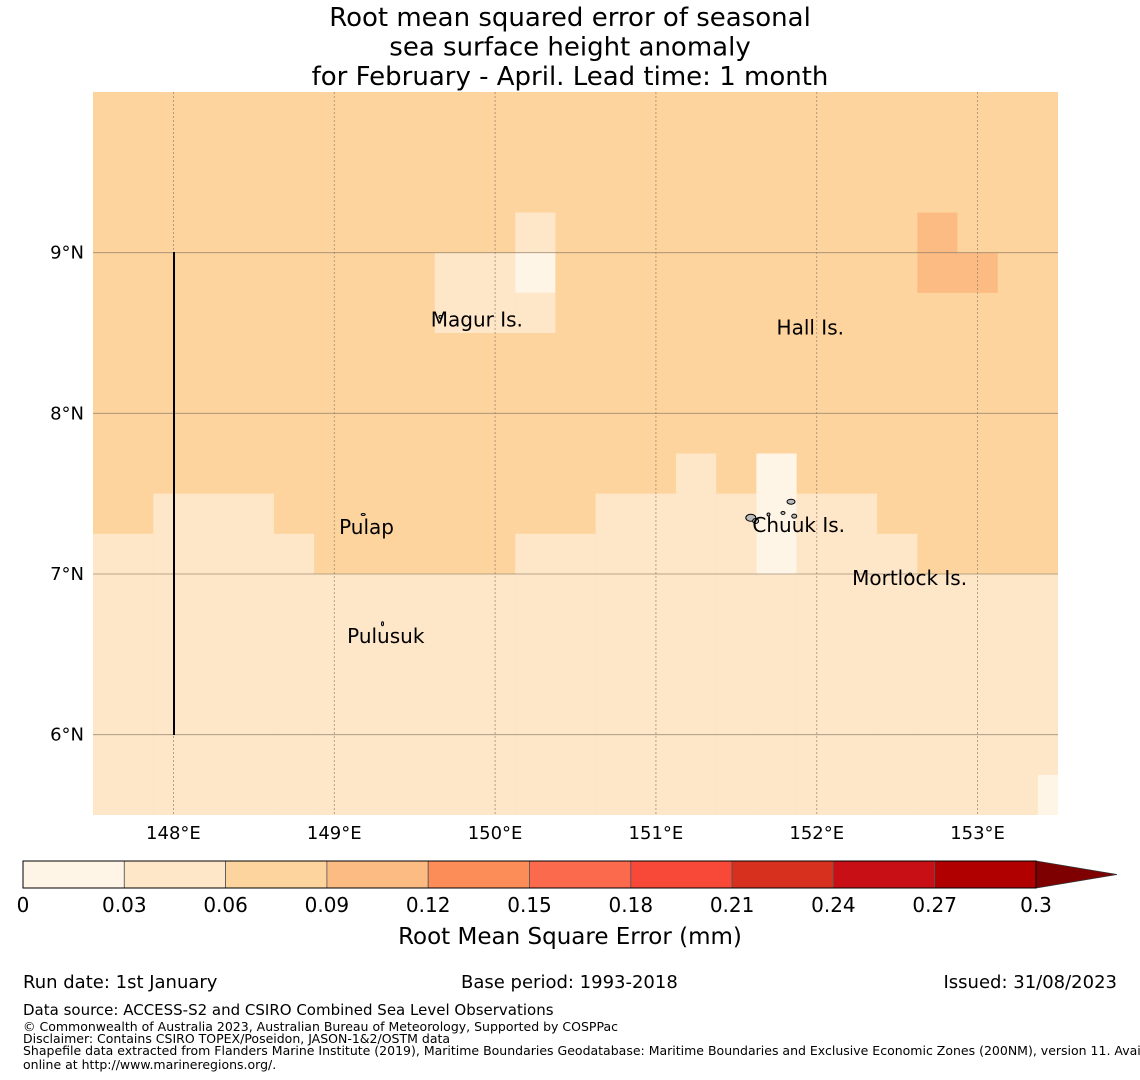  Describe the element at coordinates (732, 905) in the screenshot. I see `colorbar-tick-label: 0.21` at that location.